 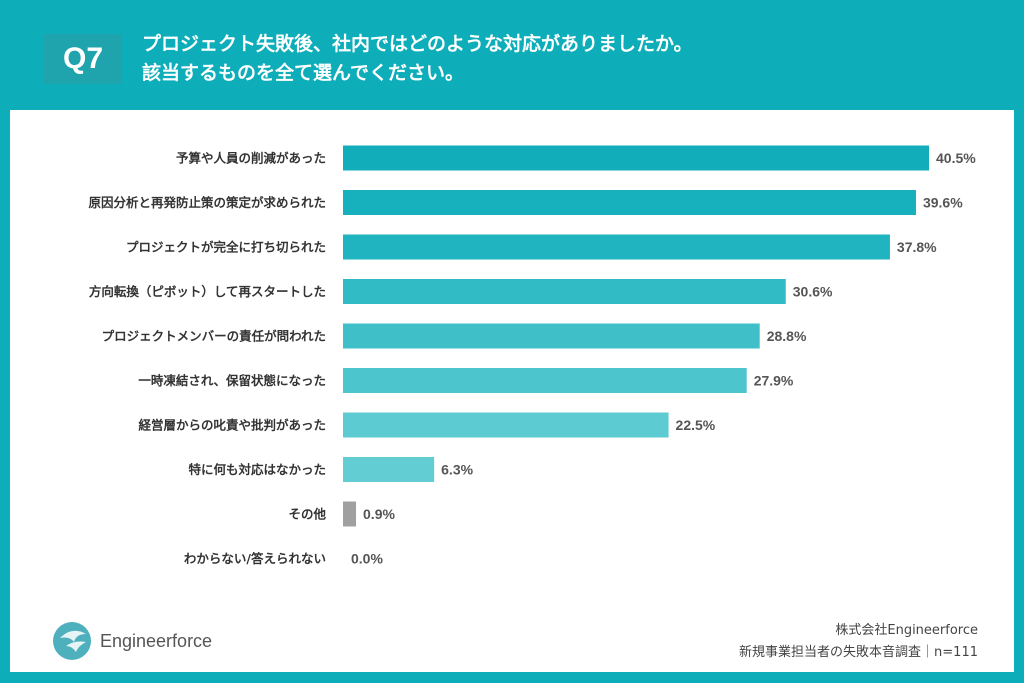 I want to click on value-label: 30.6%, so click(x=813, y=292).